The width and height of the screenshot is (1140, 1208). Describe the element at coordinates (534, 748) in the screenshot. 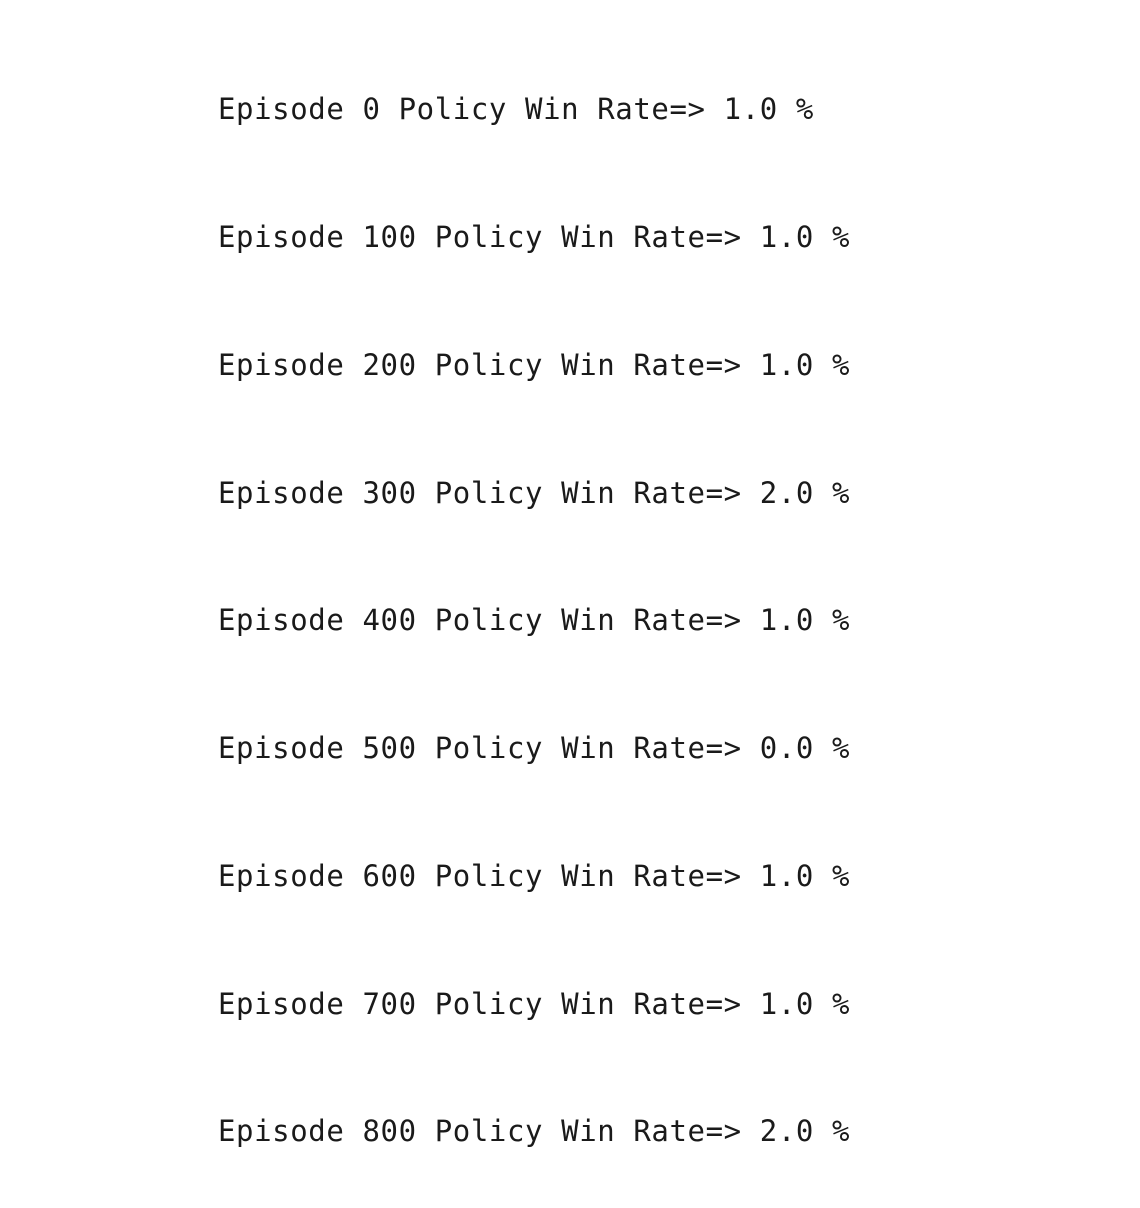

I see `log-line-episode-500: Episode 500 Policy Win Rate=> 0.0 %` at that location.